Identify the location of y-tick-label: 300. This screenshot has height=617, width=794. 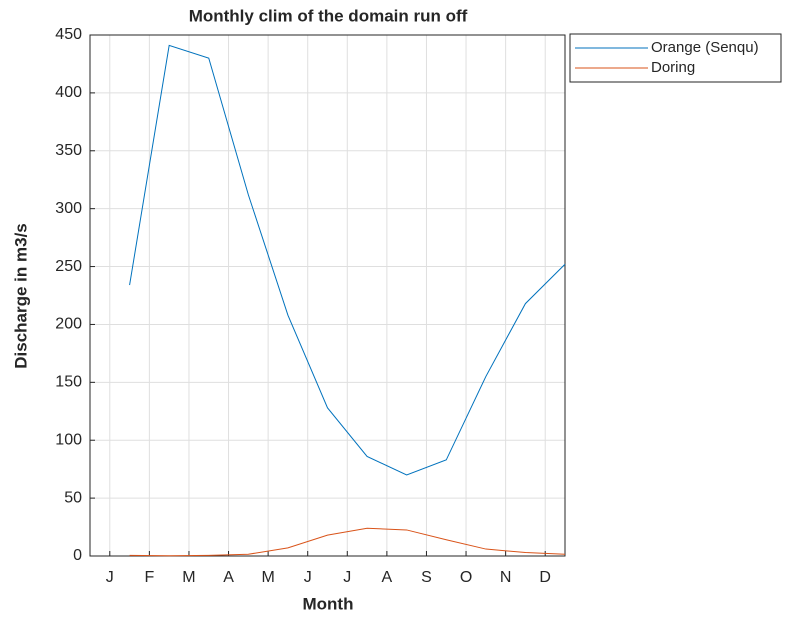
(68, 208).